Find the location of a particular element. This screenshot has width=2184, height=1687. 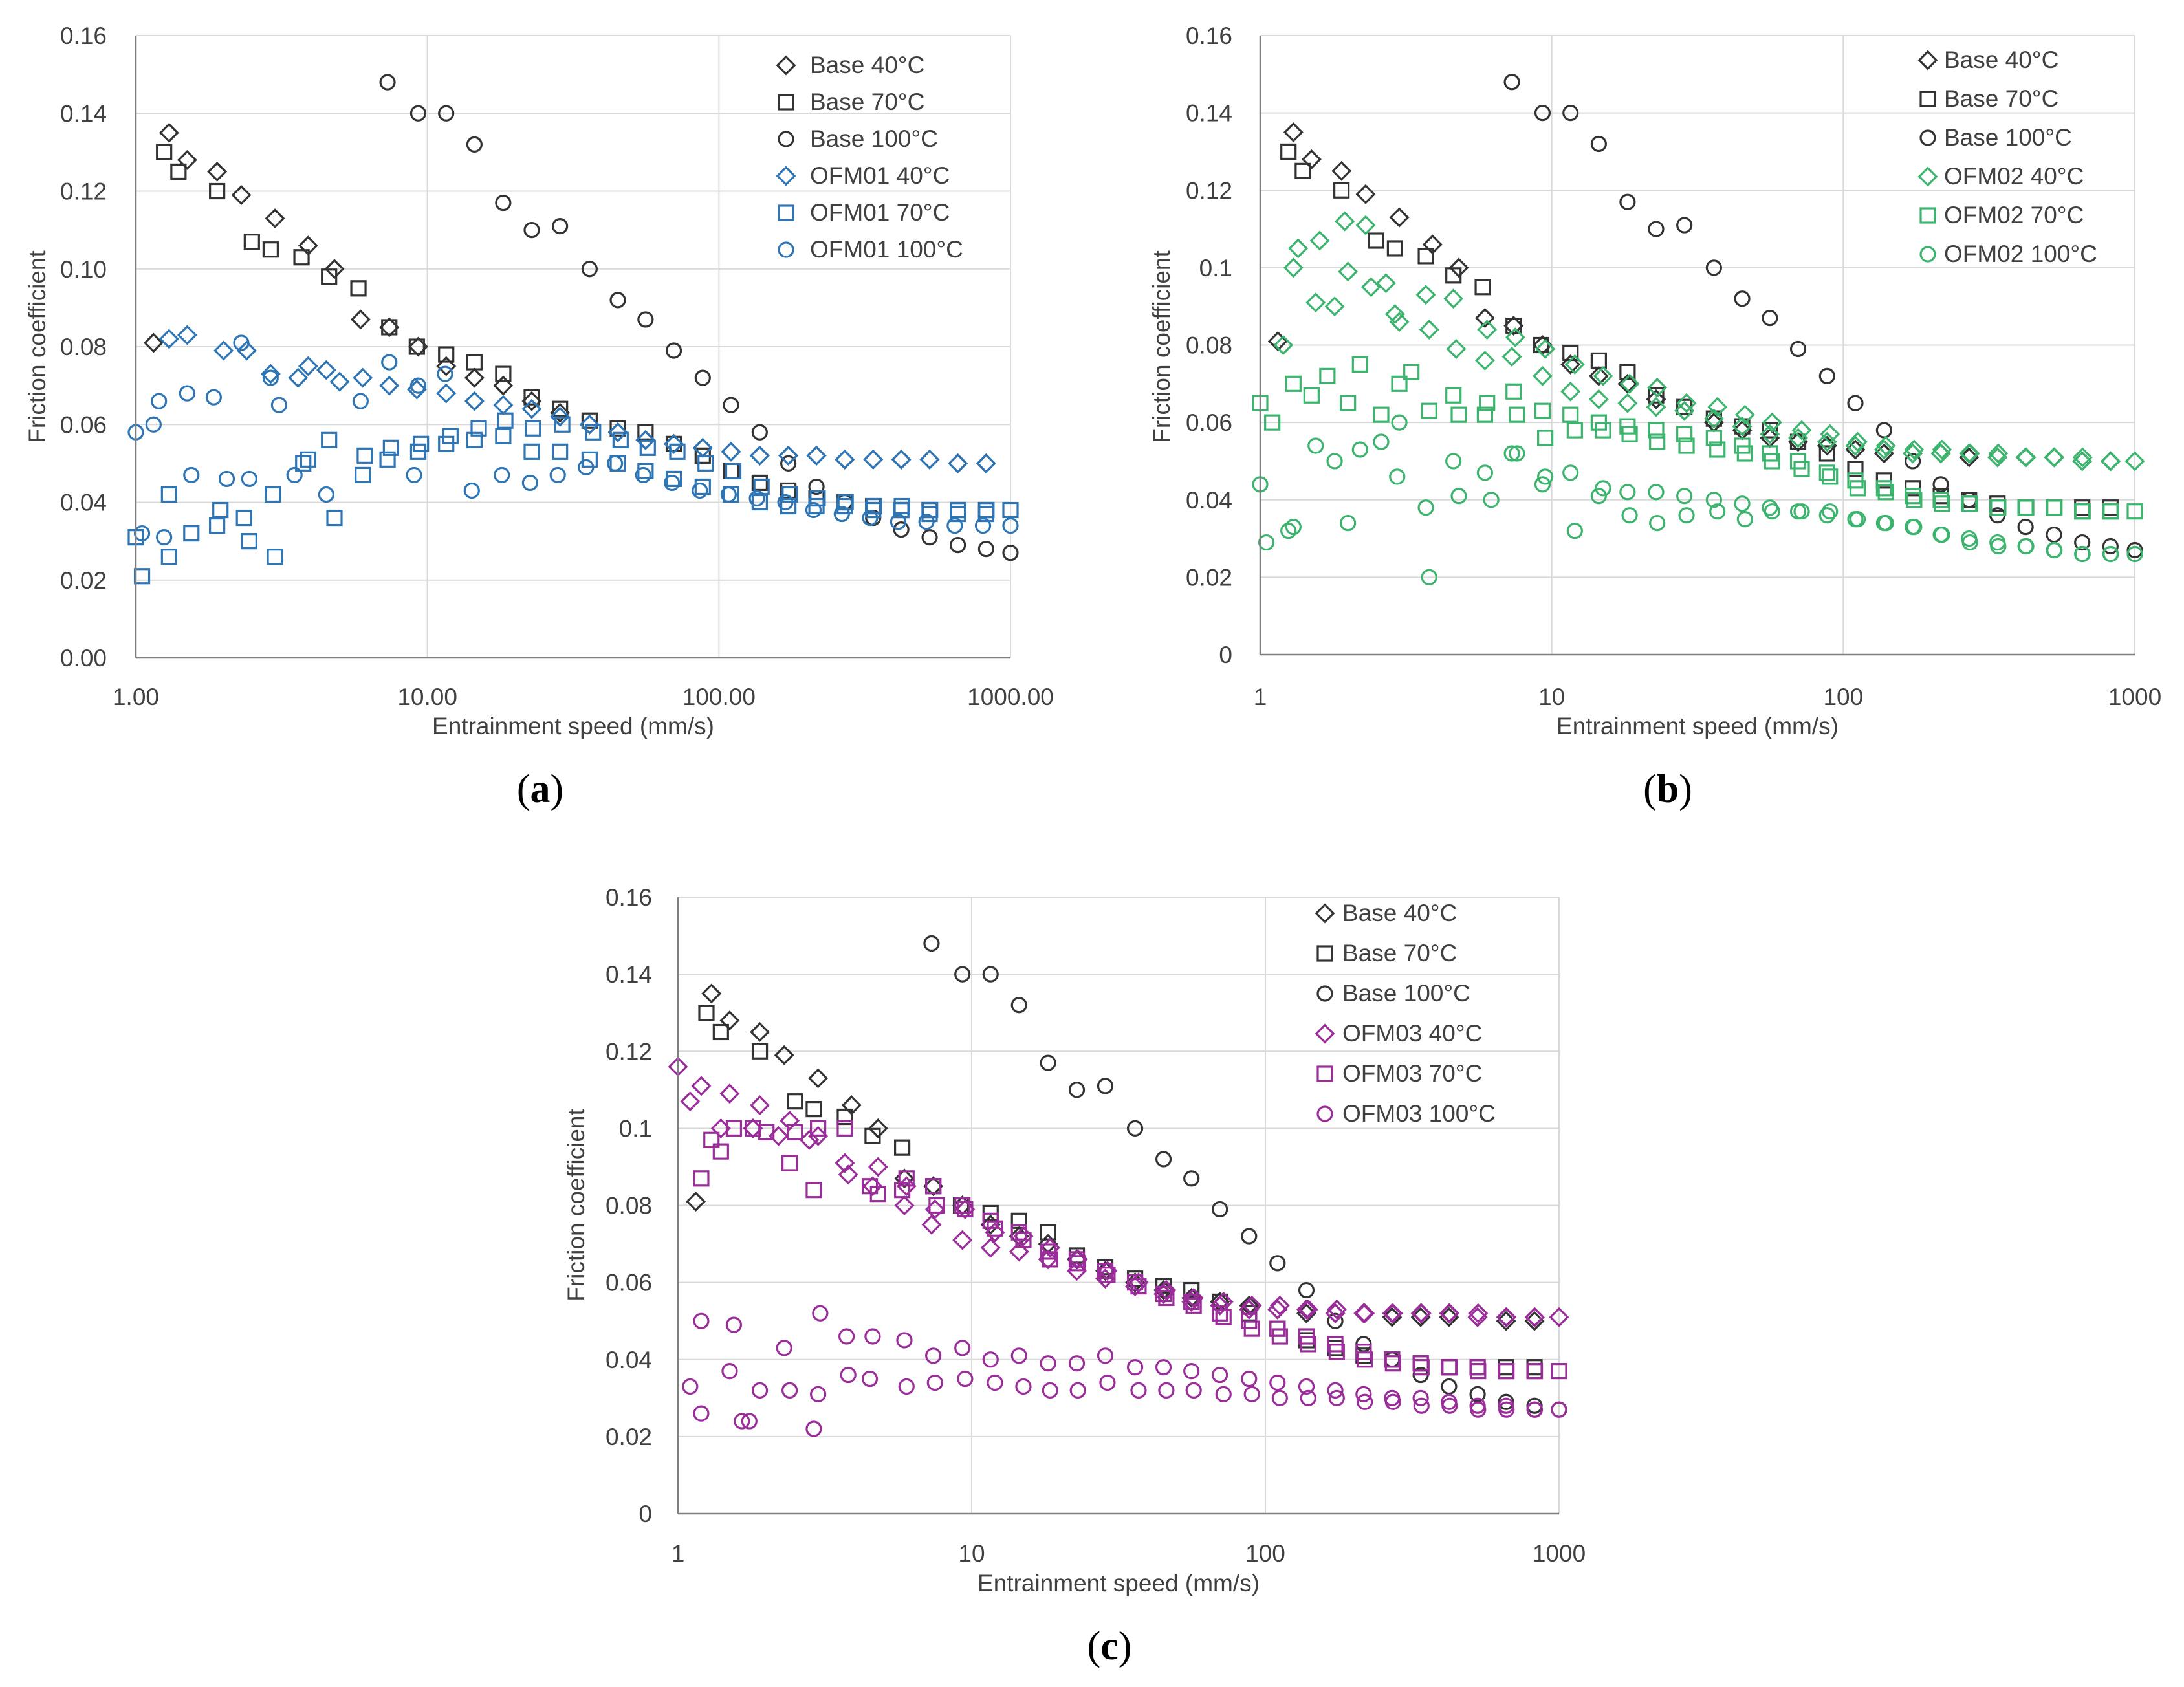

y-tick-label: 0.16 is located at coordinates (83, 36).